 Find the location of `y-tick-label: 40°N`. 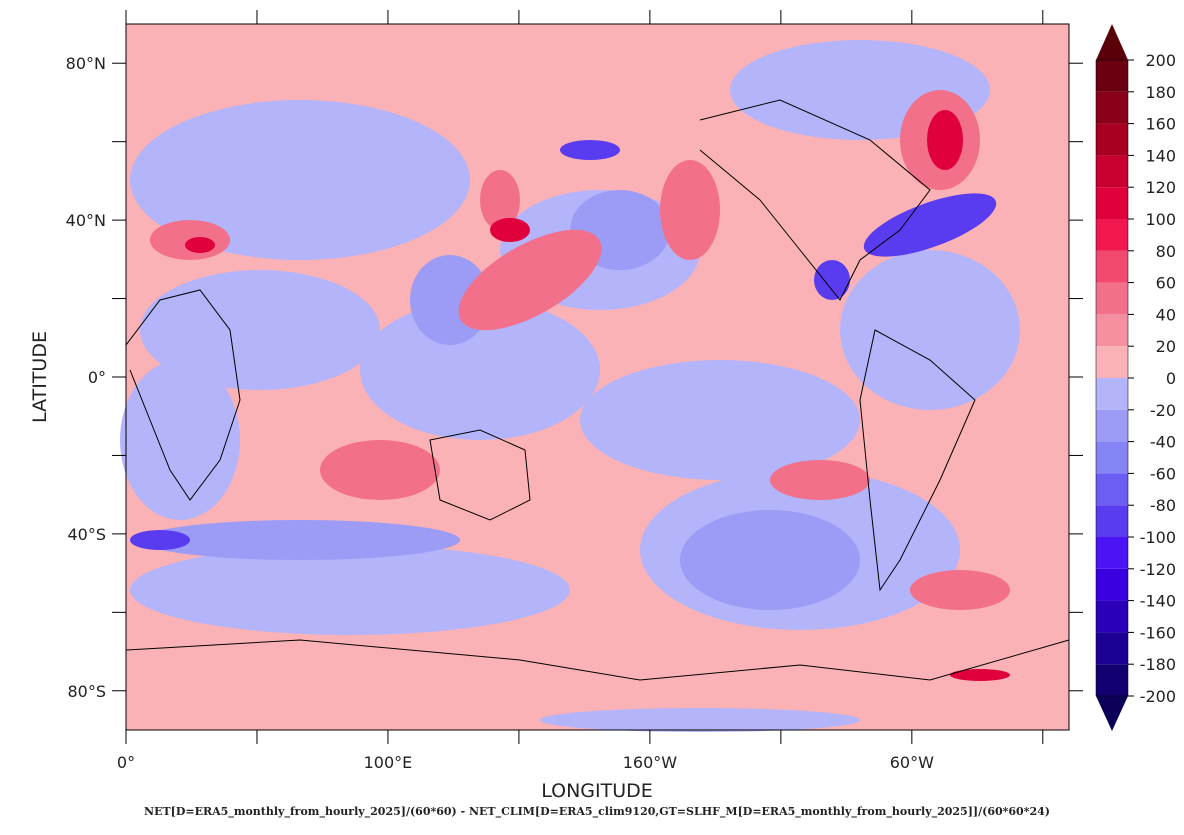

y-tick-label: 40°N is located at coordinates (86, 220).